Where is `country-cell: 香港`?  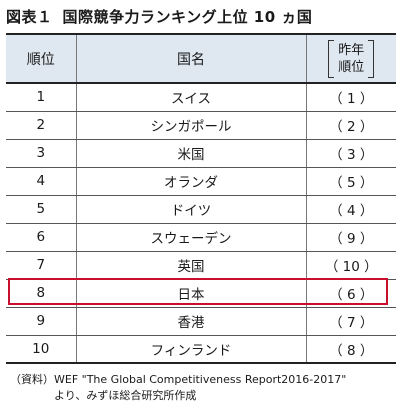
country-cell: 香港 is located at coordinates (190, 321).